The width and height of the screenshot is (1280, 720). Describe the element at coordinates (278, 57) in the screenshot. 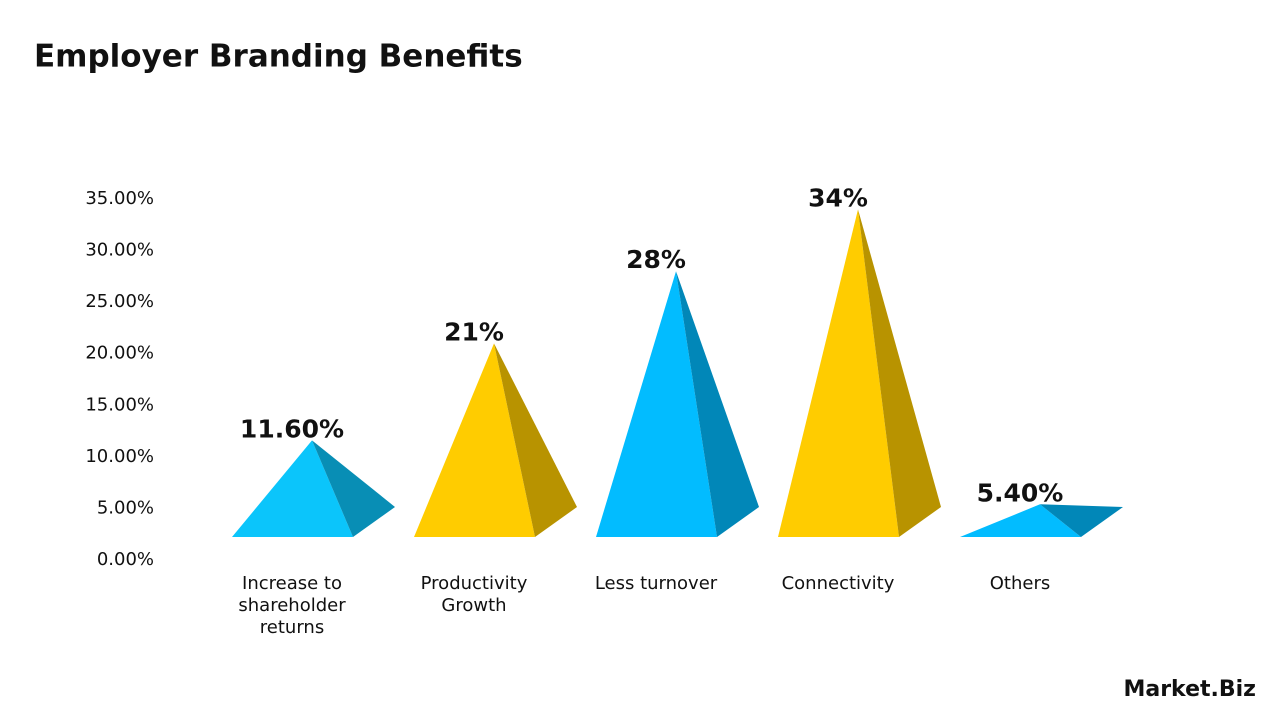

I see `chart-title: Employer Branding Benefits` at that location.